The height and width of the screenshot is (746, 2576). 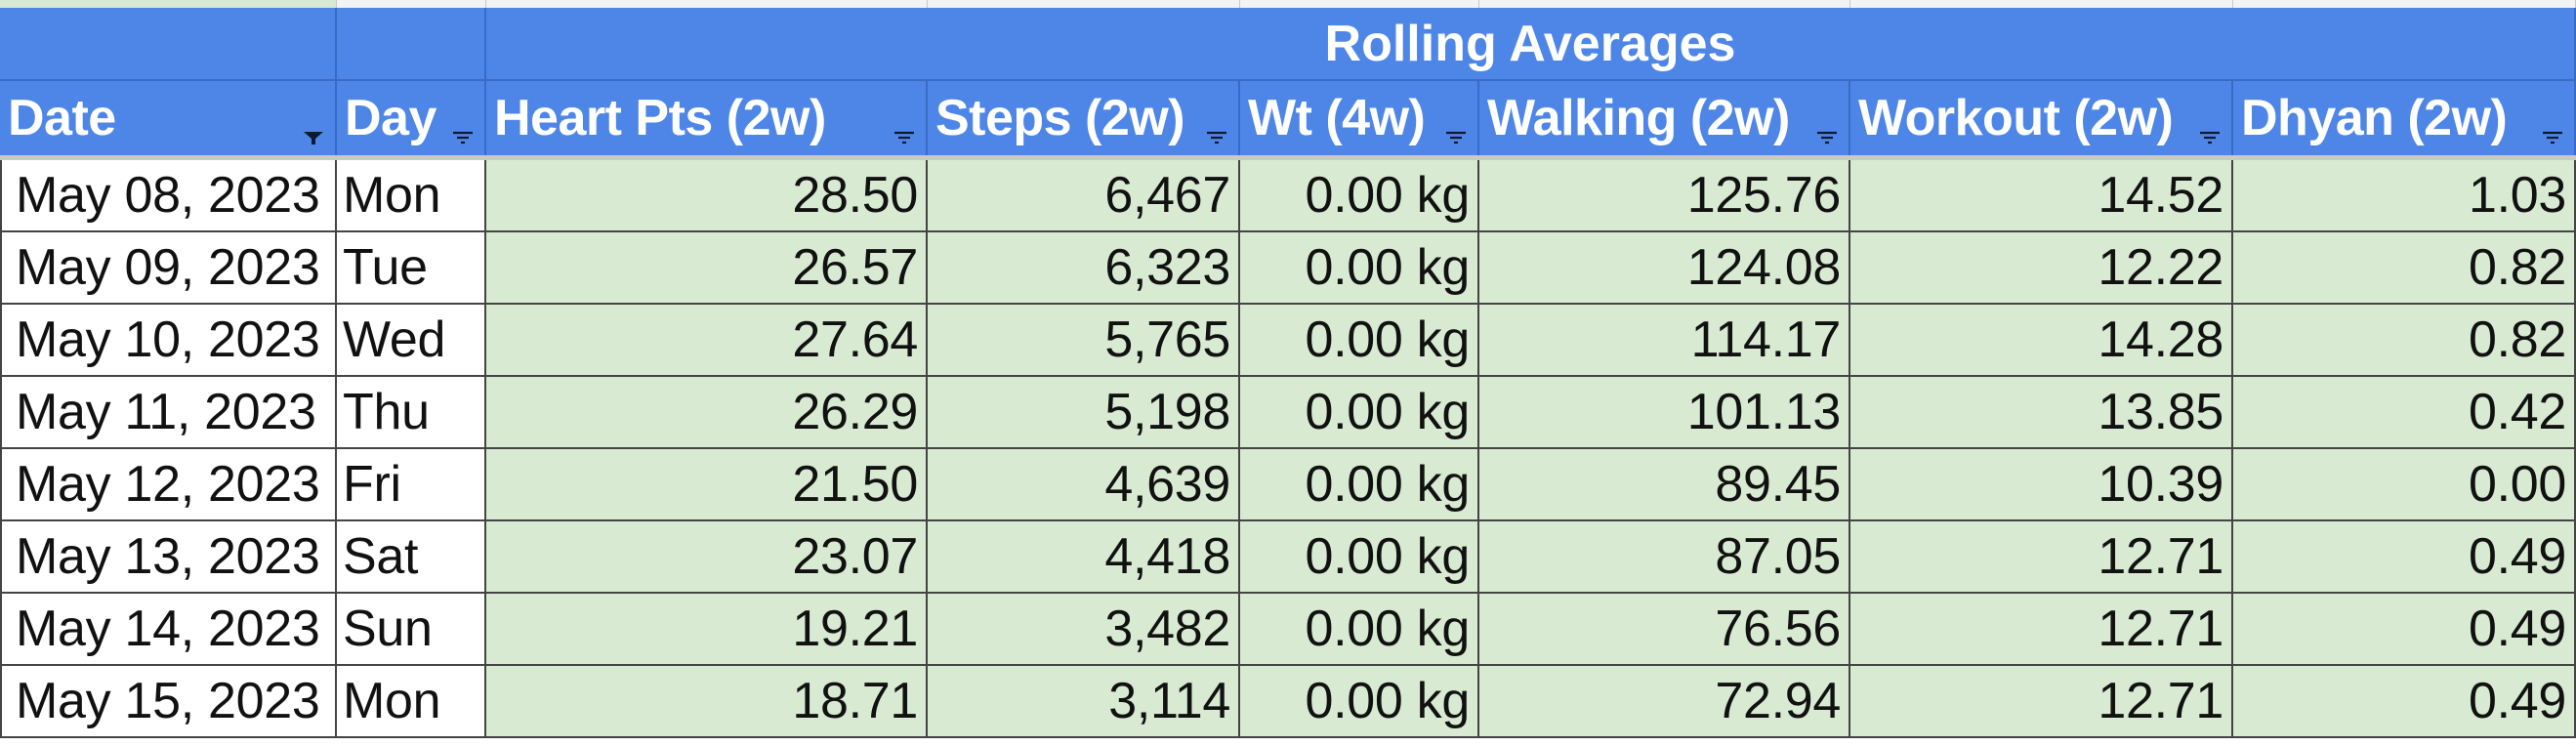 What do you see at coordinates (169, 702) in the screenshot?
I see `date-cell: May 15, 2023` at bounding box center [169, 702].